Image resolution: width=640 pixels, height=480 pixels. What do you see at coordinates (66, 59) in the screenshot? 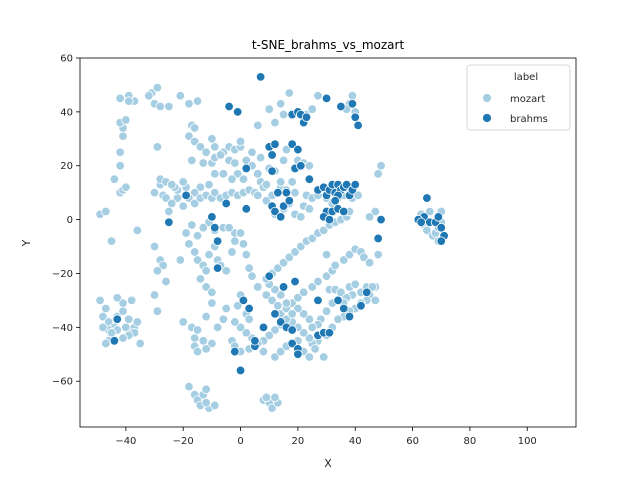
I see `y-tick-label: 60` at bounding box center [66, 59].